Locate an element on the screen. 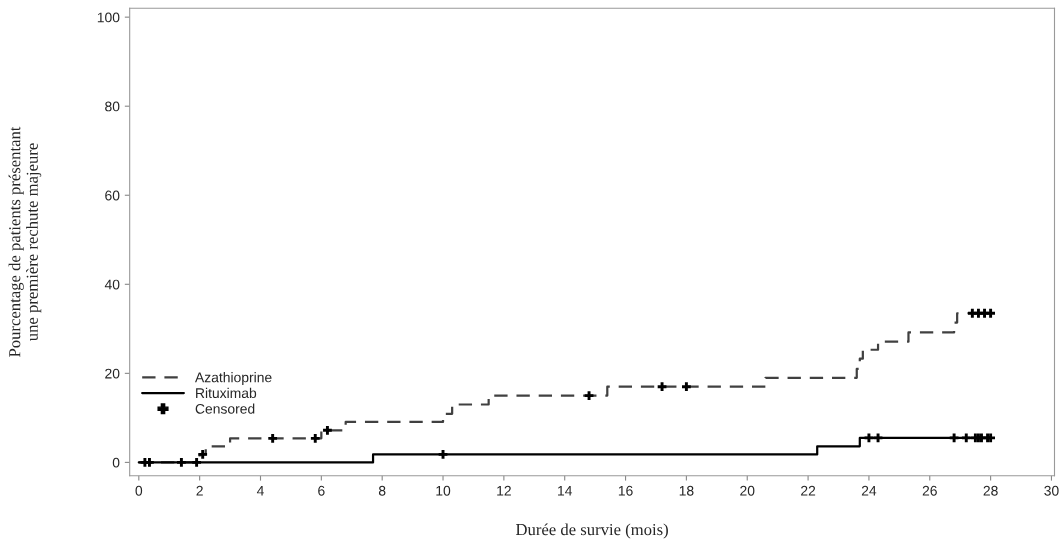  x-tick-label: 14 is located at coordinates (565, 490).